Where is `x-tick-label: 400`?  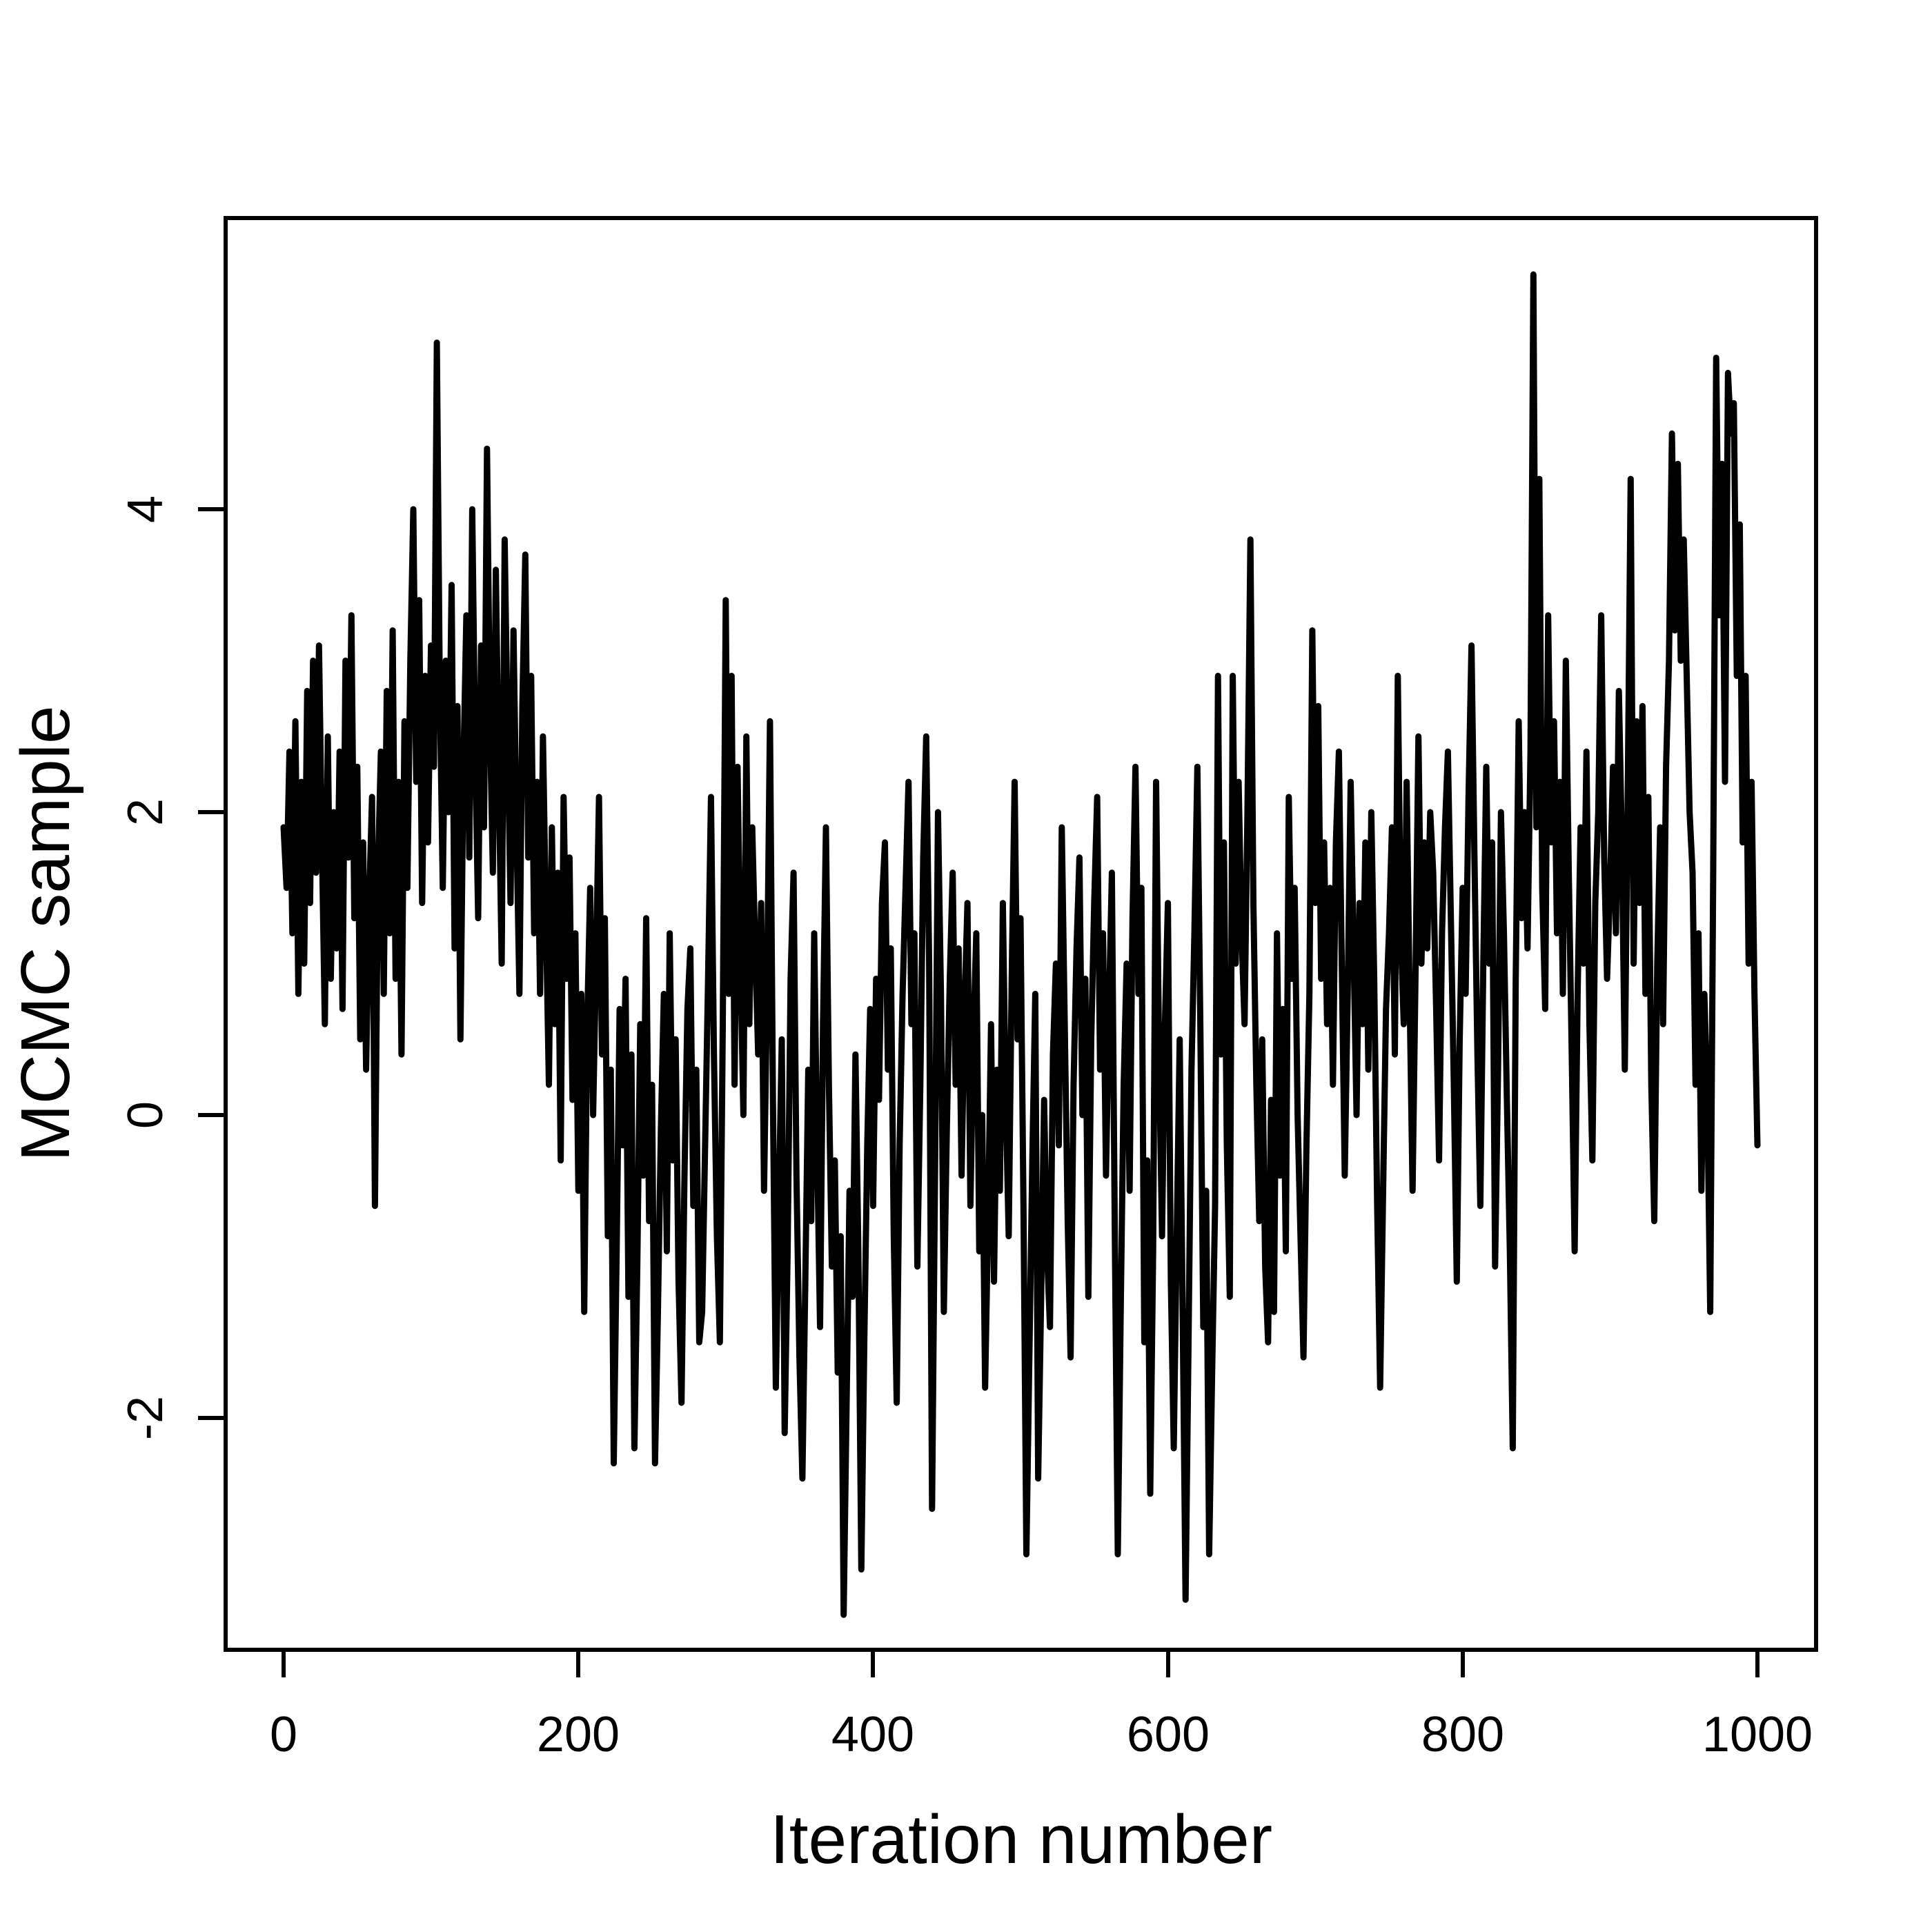
x-tick-label: 400 is located at coordinates (872, 1734).